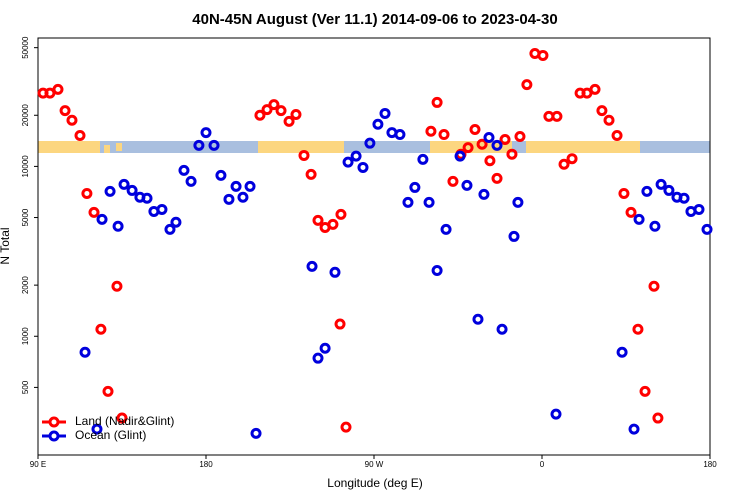  What do you see at coordinates (542, 464) in the screenshot?
I see `x-tick-label: 0` at bounding box center [542, 464].